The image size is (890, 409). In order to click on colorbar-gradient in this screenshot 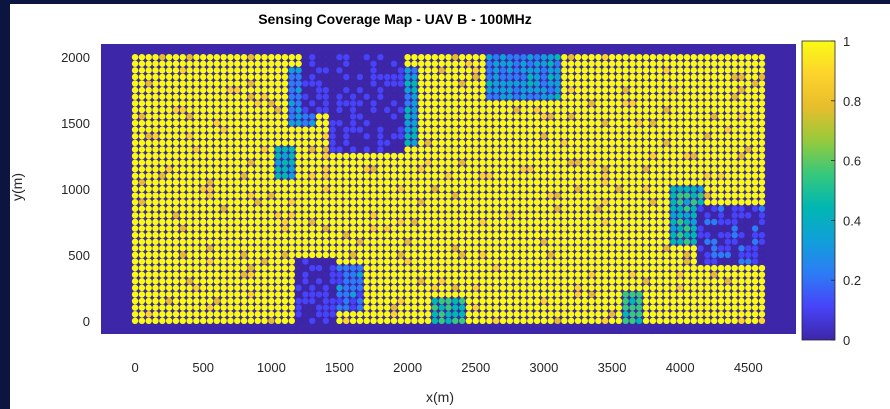, I will do `click(818, 190)`.